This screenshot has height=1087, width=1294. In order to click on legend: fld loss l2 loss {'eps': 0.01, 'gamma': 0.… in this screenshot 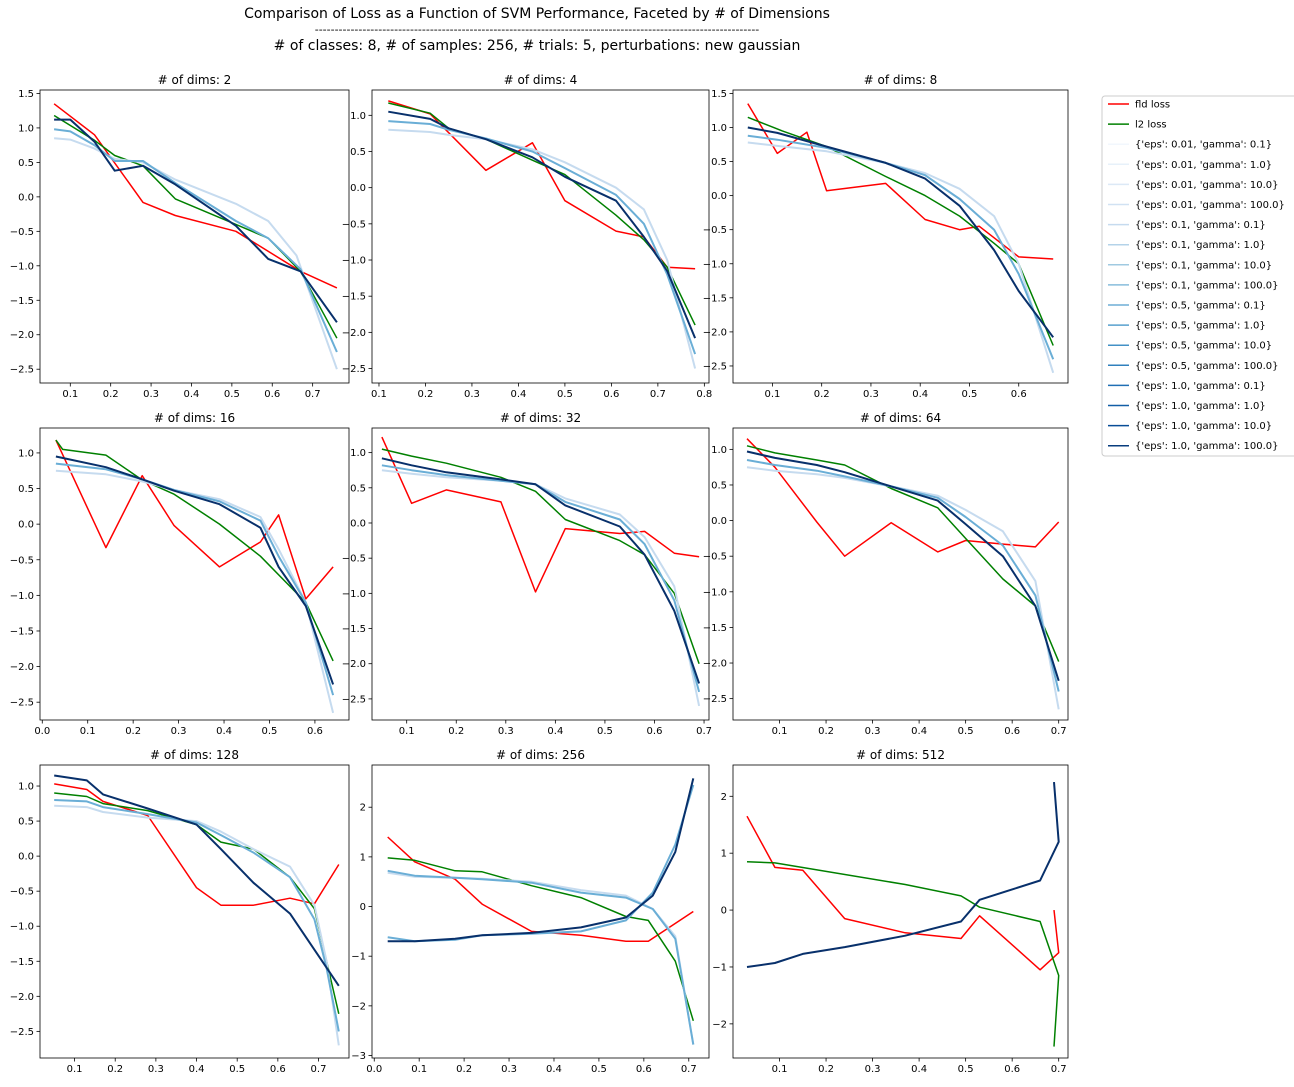, I will do `click(1197, 276)`.